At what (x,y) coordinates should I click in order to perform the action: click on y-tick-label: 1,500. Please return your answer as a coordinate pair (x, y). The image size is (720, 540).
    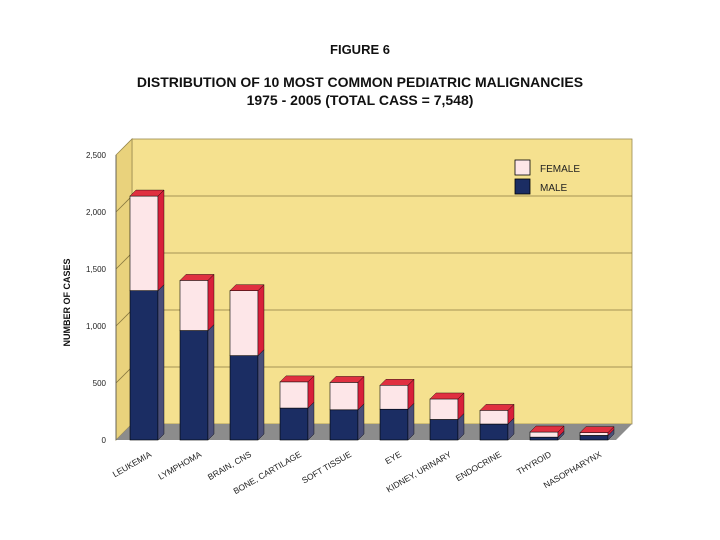
    Looking at the image, I should click on (96, 269).